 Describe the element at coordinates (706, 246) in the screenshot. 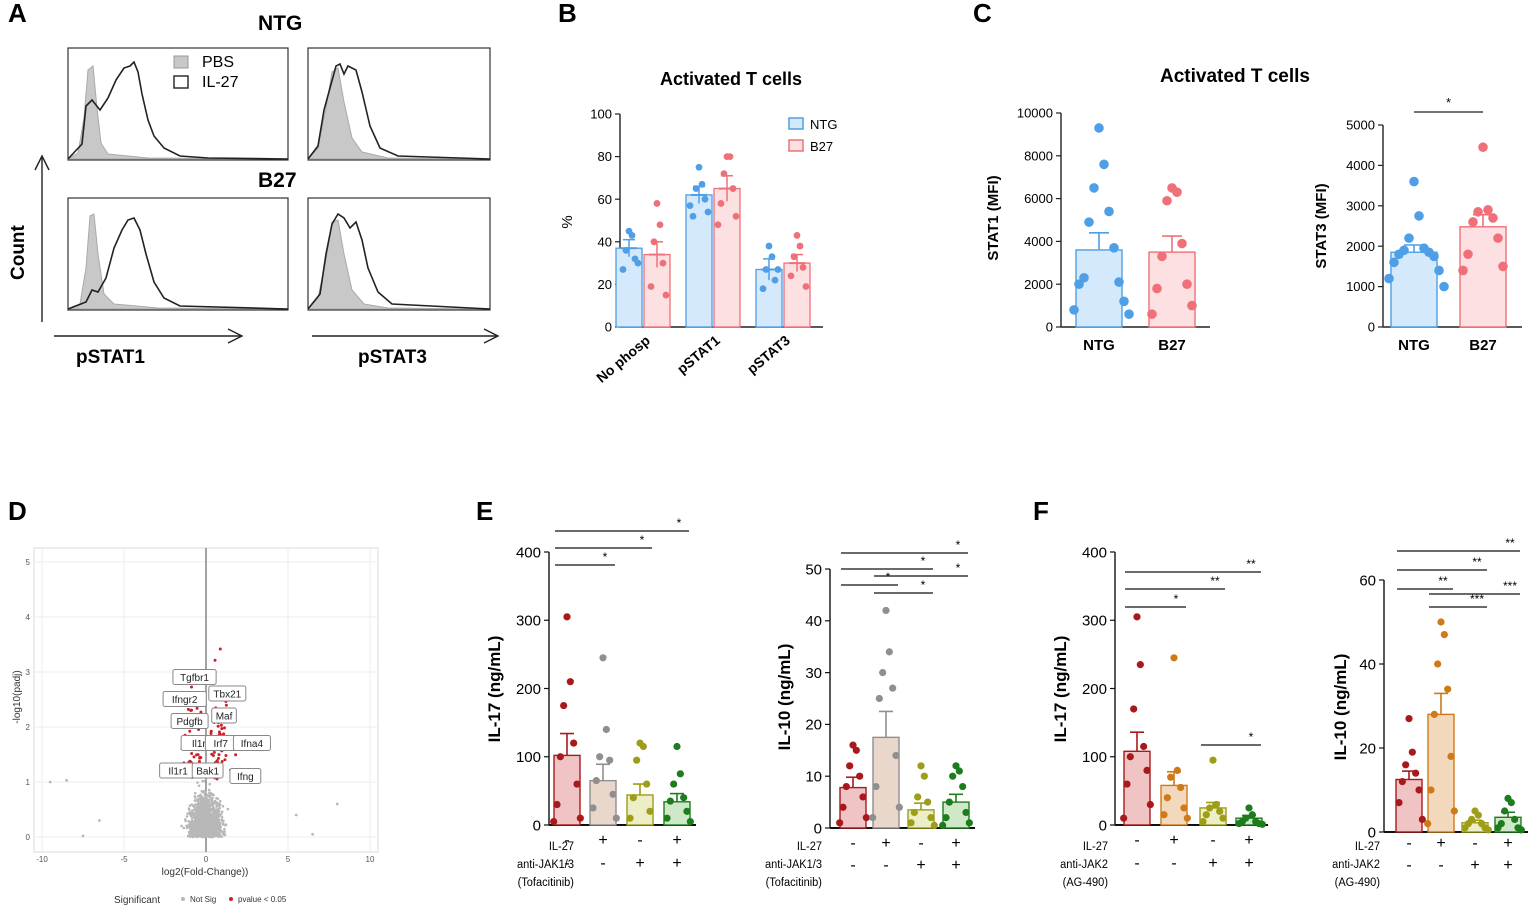

I see `chart-b-plot: 0 20 40 60 80 100 No phosp pSTAT1 pSTAT3` at that location.